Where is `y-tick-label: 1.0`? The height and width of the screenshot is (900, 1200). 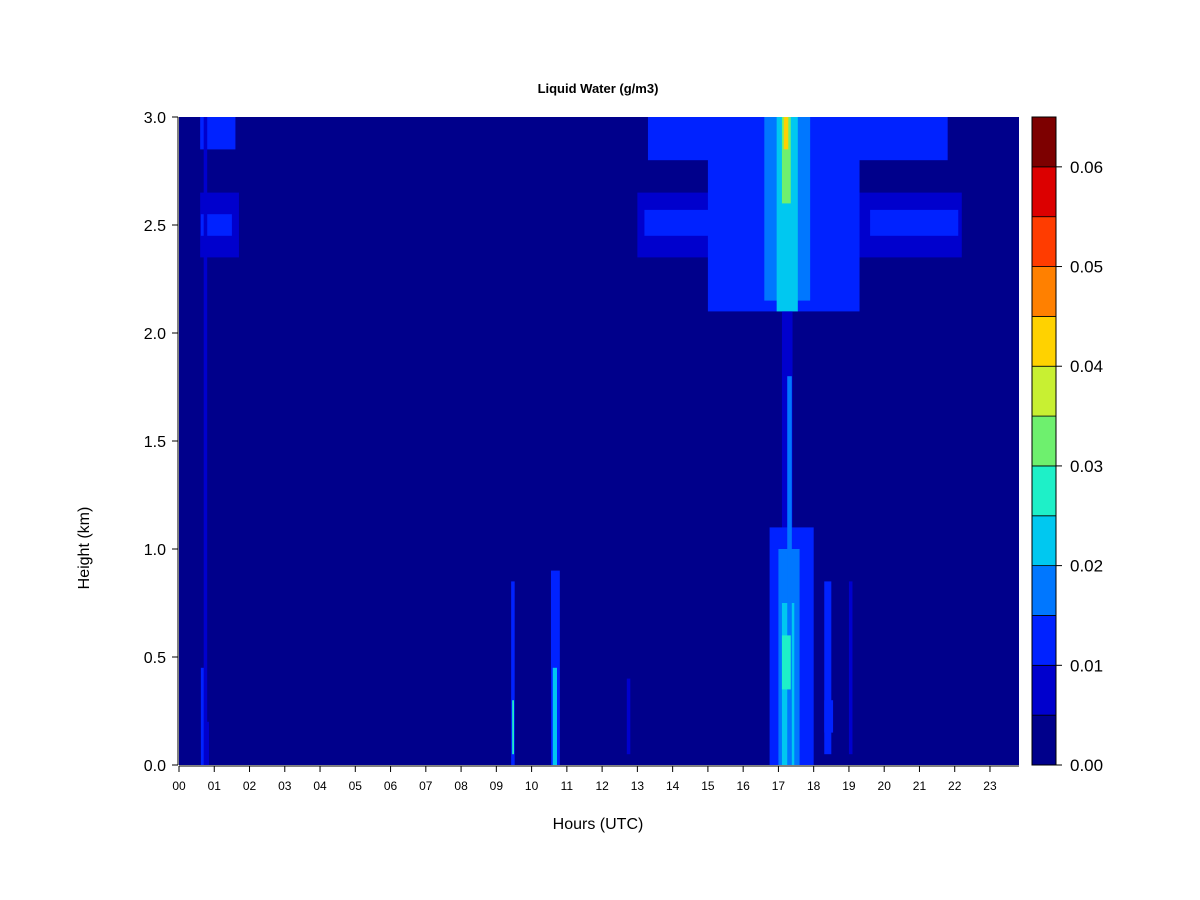 y-tick-label: 1.0 is located at coordinates (155, 550).